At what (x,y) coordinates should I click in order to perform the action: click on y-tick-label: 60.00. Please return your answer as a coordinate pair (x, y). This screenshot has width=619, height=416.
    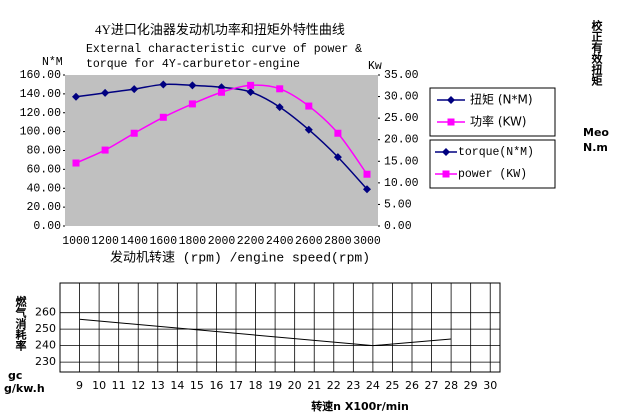
    Looking at the image, I should click on (43, 169).